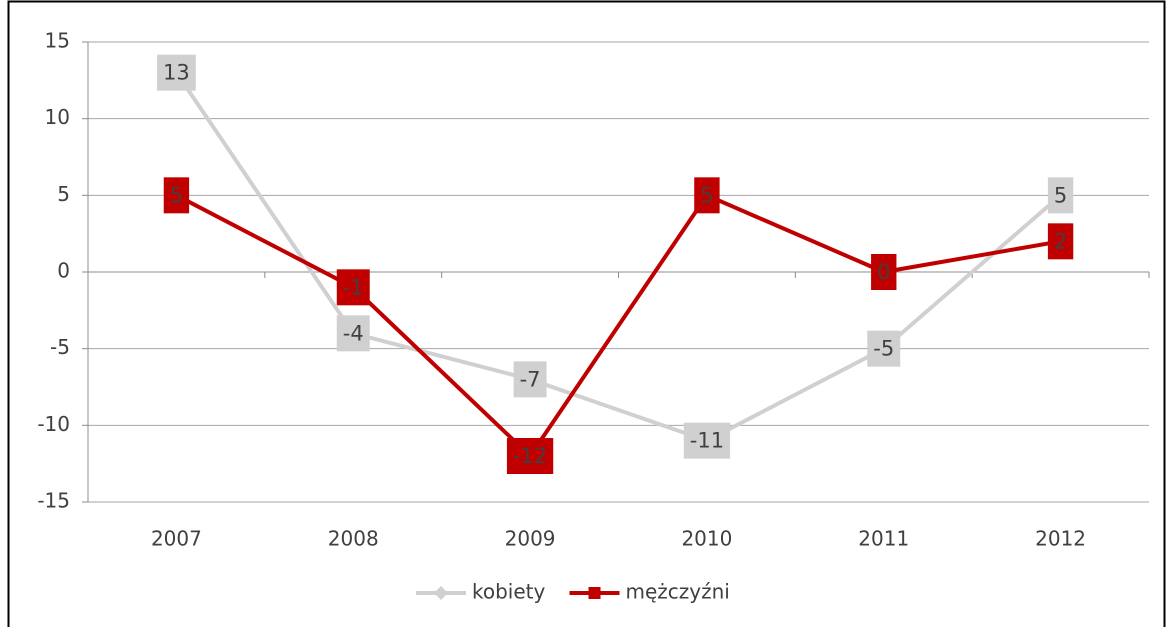 This screenshot has height=627, width=1167. What do you see at coordinates (678, 592) in the screenshot?
I see `legend-label: mężczyźni` at bounding box center [678, 592].